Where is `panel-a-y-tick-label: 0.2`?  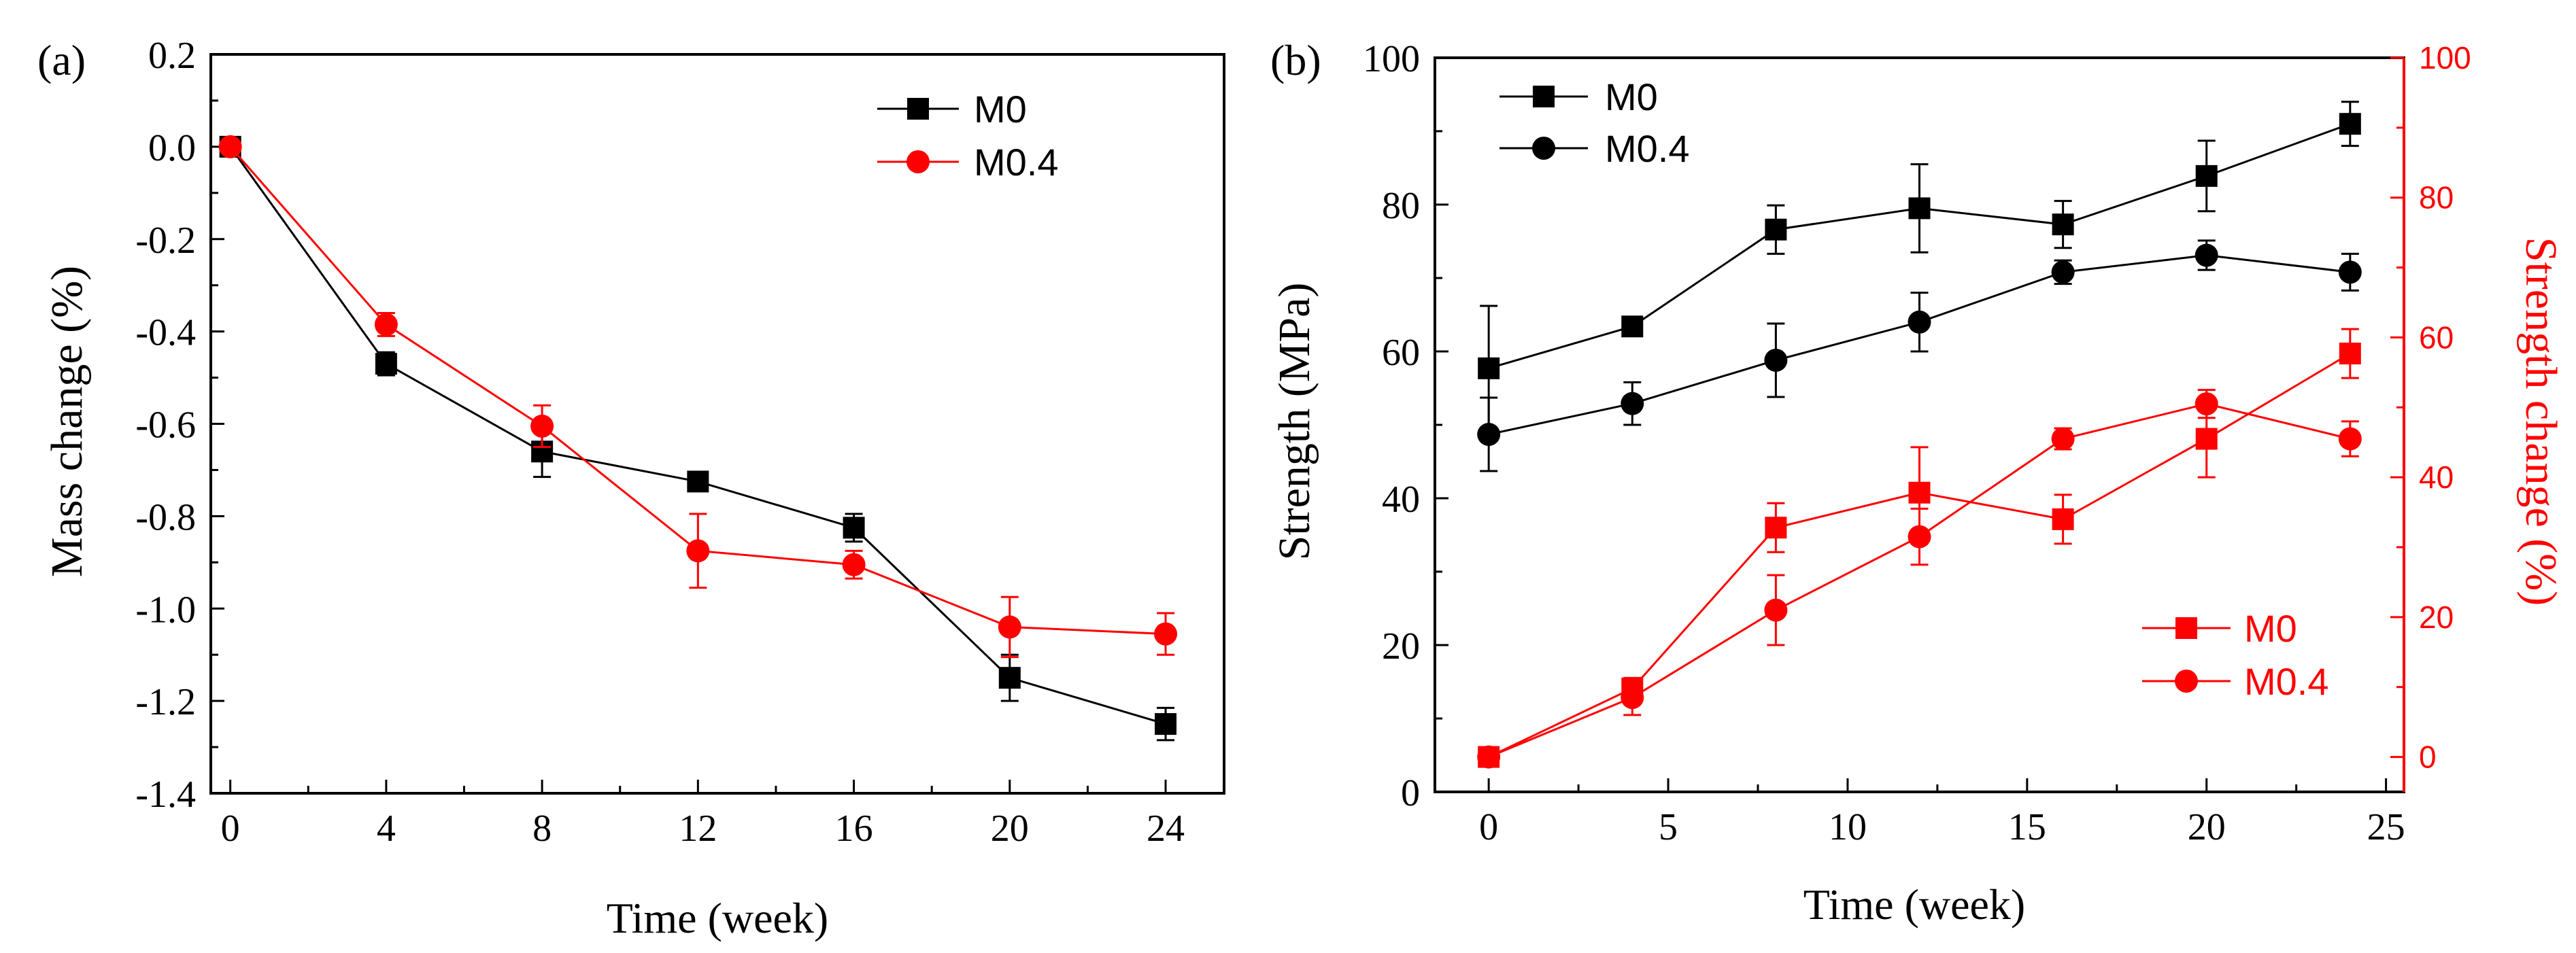
panel-a-y-tick-label: 0.2 is located at coordinates (172, 56).